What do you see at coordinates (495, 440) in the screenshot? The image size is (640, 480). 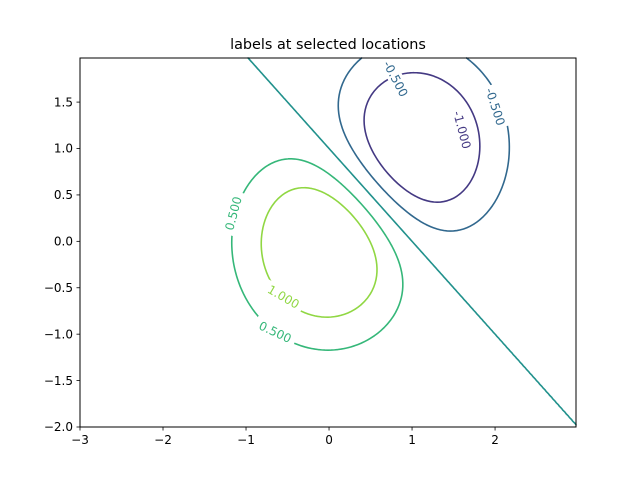 I see `x-tick-label: 2` at bounding box center [495, 440].